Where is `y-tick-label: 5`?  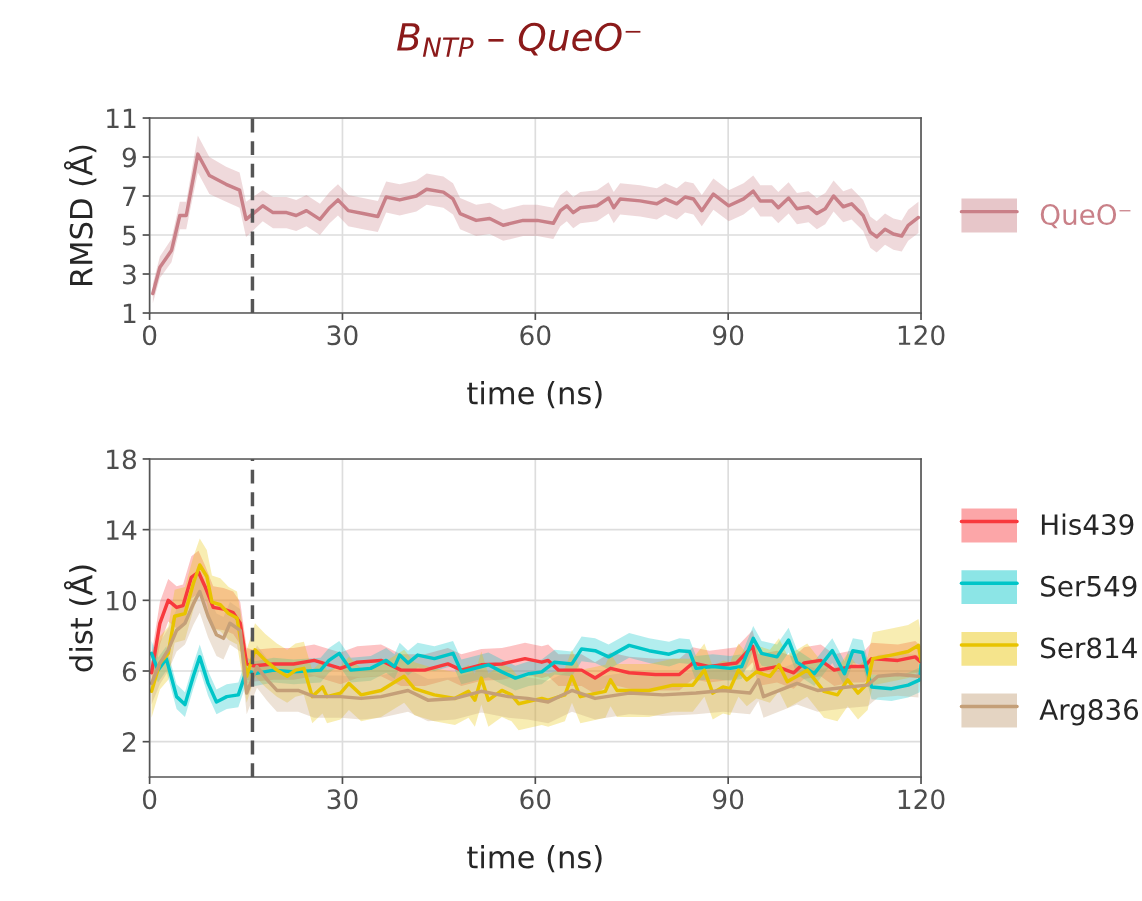
y-tick-label: 5 is located at coordinates (129, 235).